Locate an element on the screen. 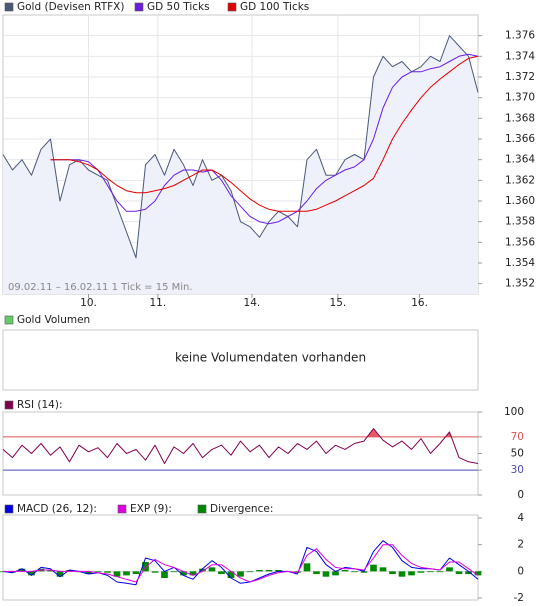  y-tick-label: 30 is located at coordinates (517, 470).